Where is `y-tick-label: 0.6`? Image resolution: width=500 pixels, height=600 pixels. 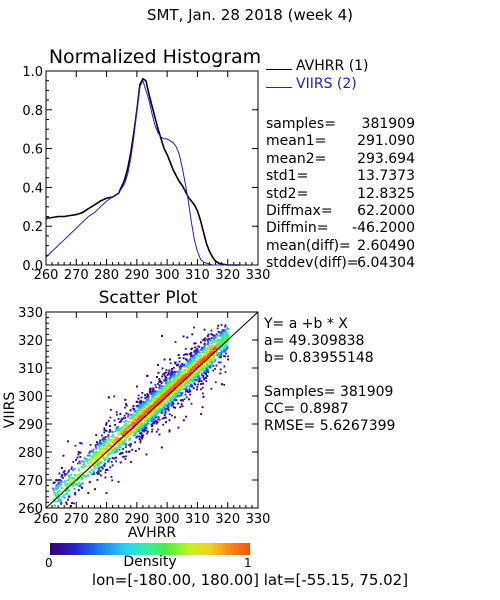
y-tick-label: 0.6 is located at coordinates (32, 150).